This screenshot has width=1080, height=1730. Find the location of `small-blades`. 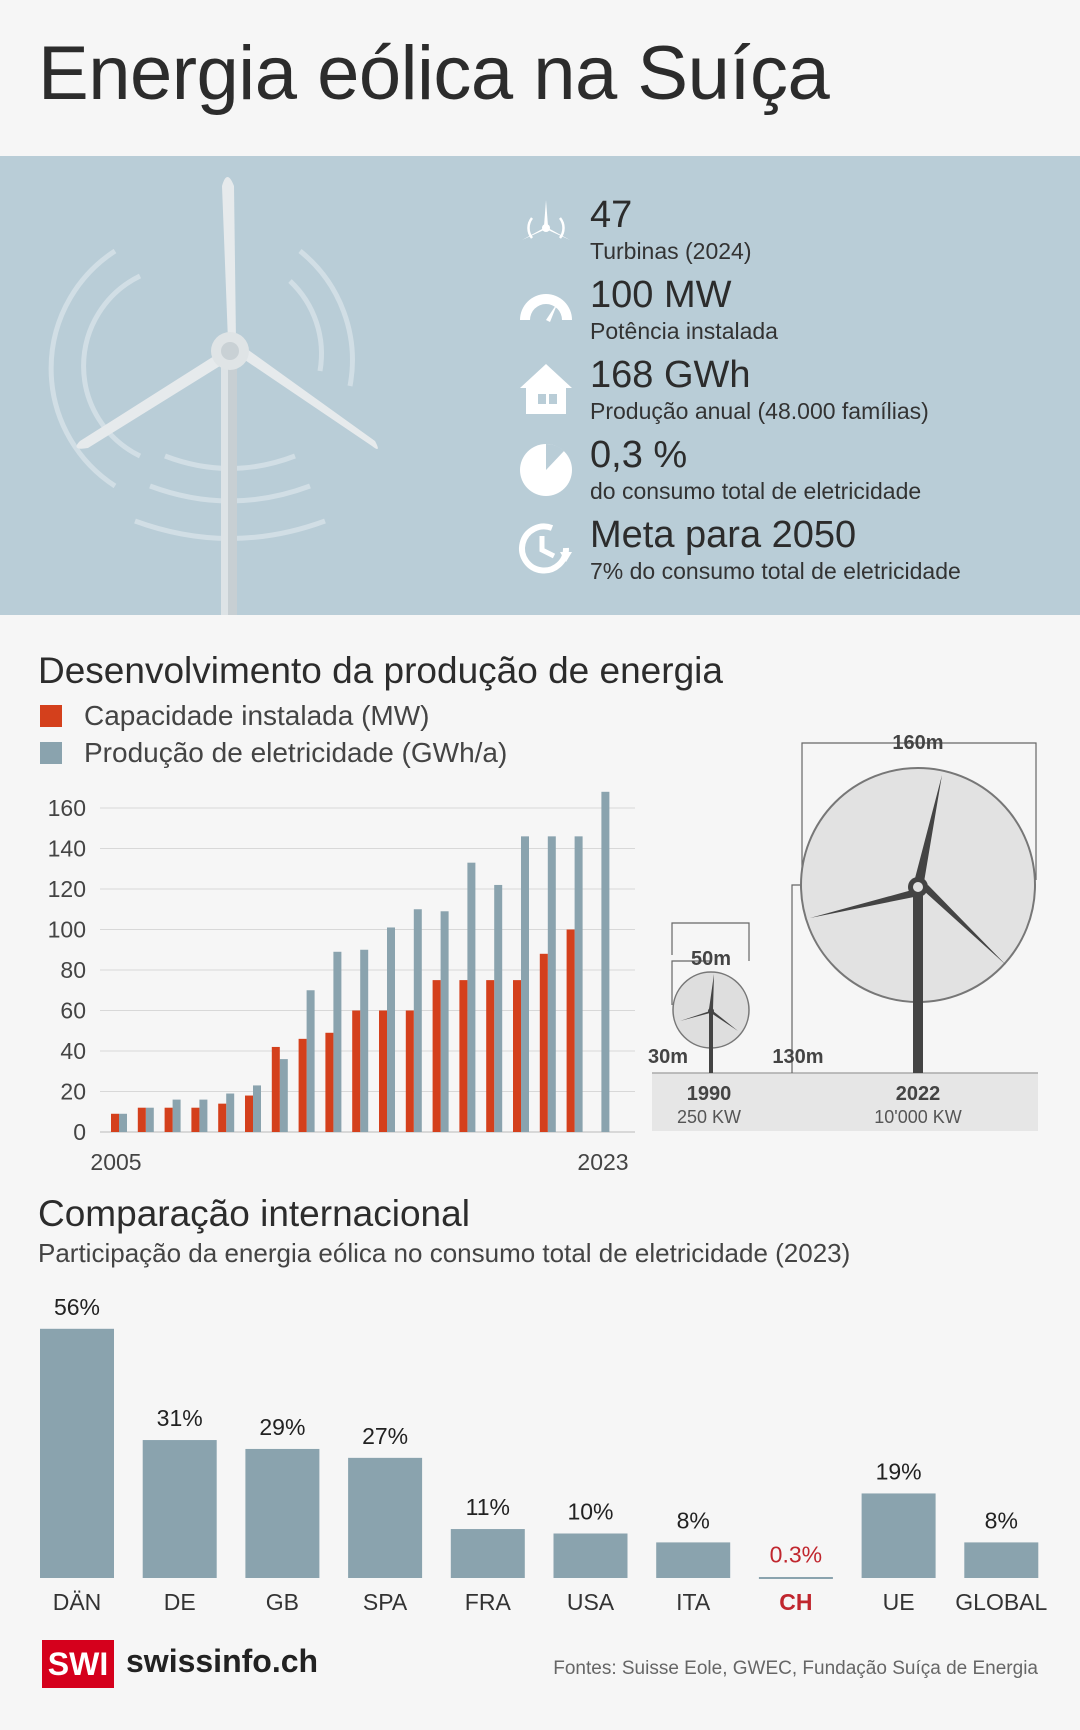

small-blades is located at coordinates (709, 1002).